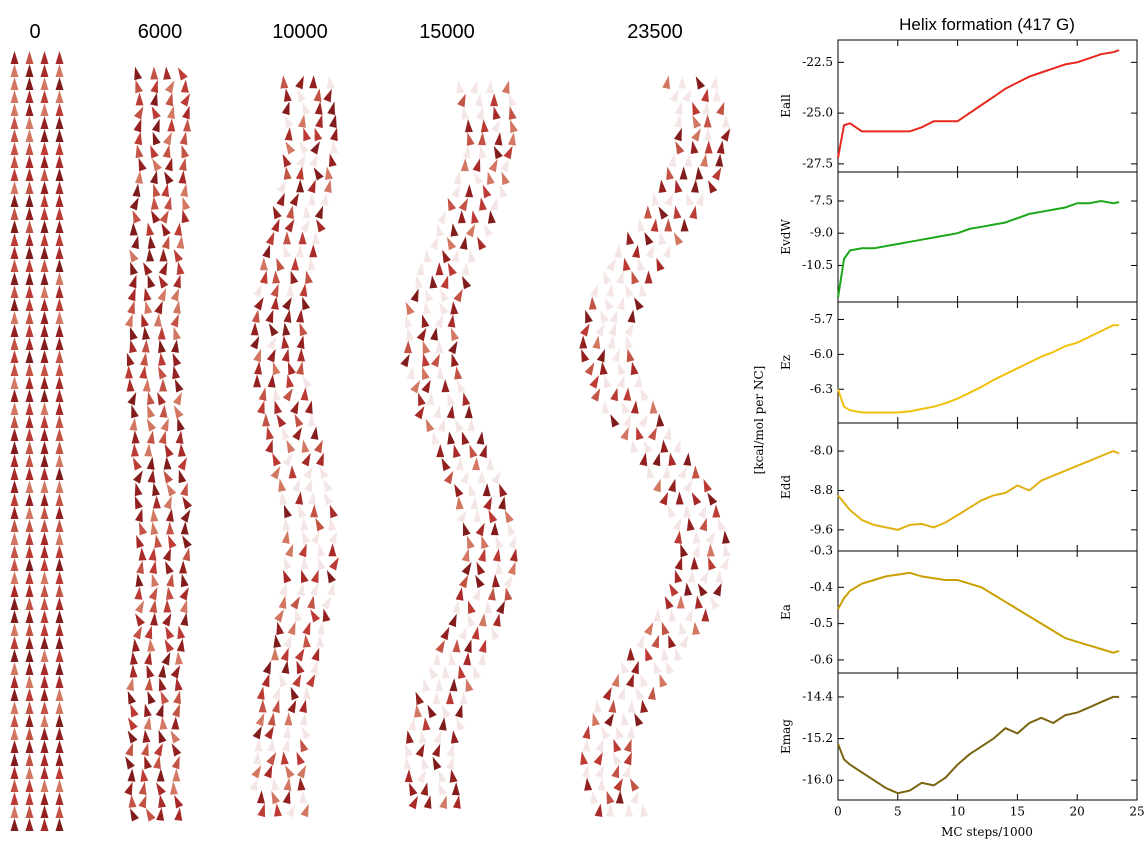 This screenshot has height=846, width=1146. What do you see at coordinates (447, 32) in the screenshot?
I see `snapshot-label: 15000` at bounding box center [447, 32].